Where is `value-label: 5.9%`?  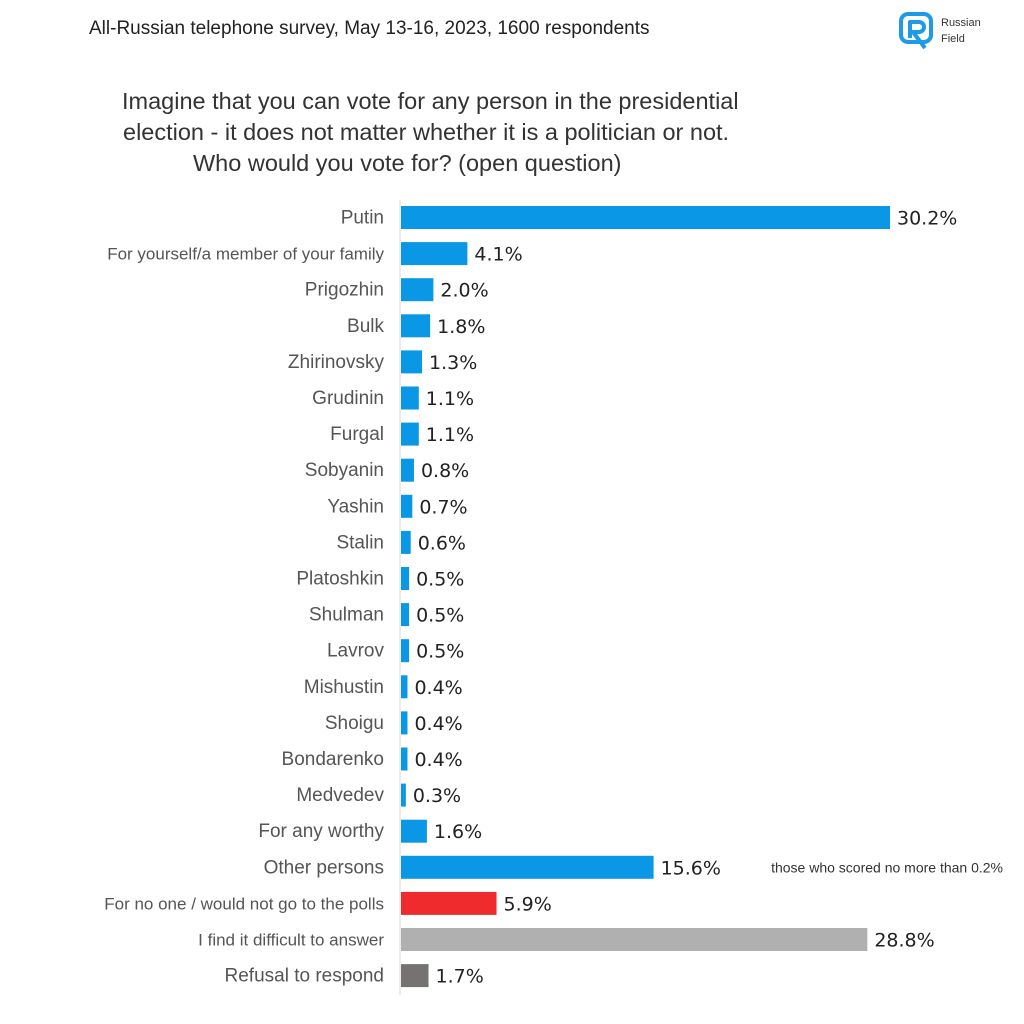
value-label: 5.9% is located at coordinates (528, 904).